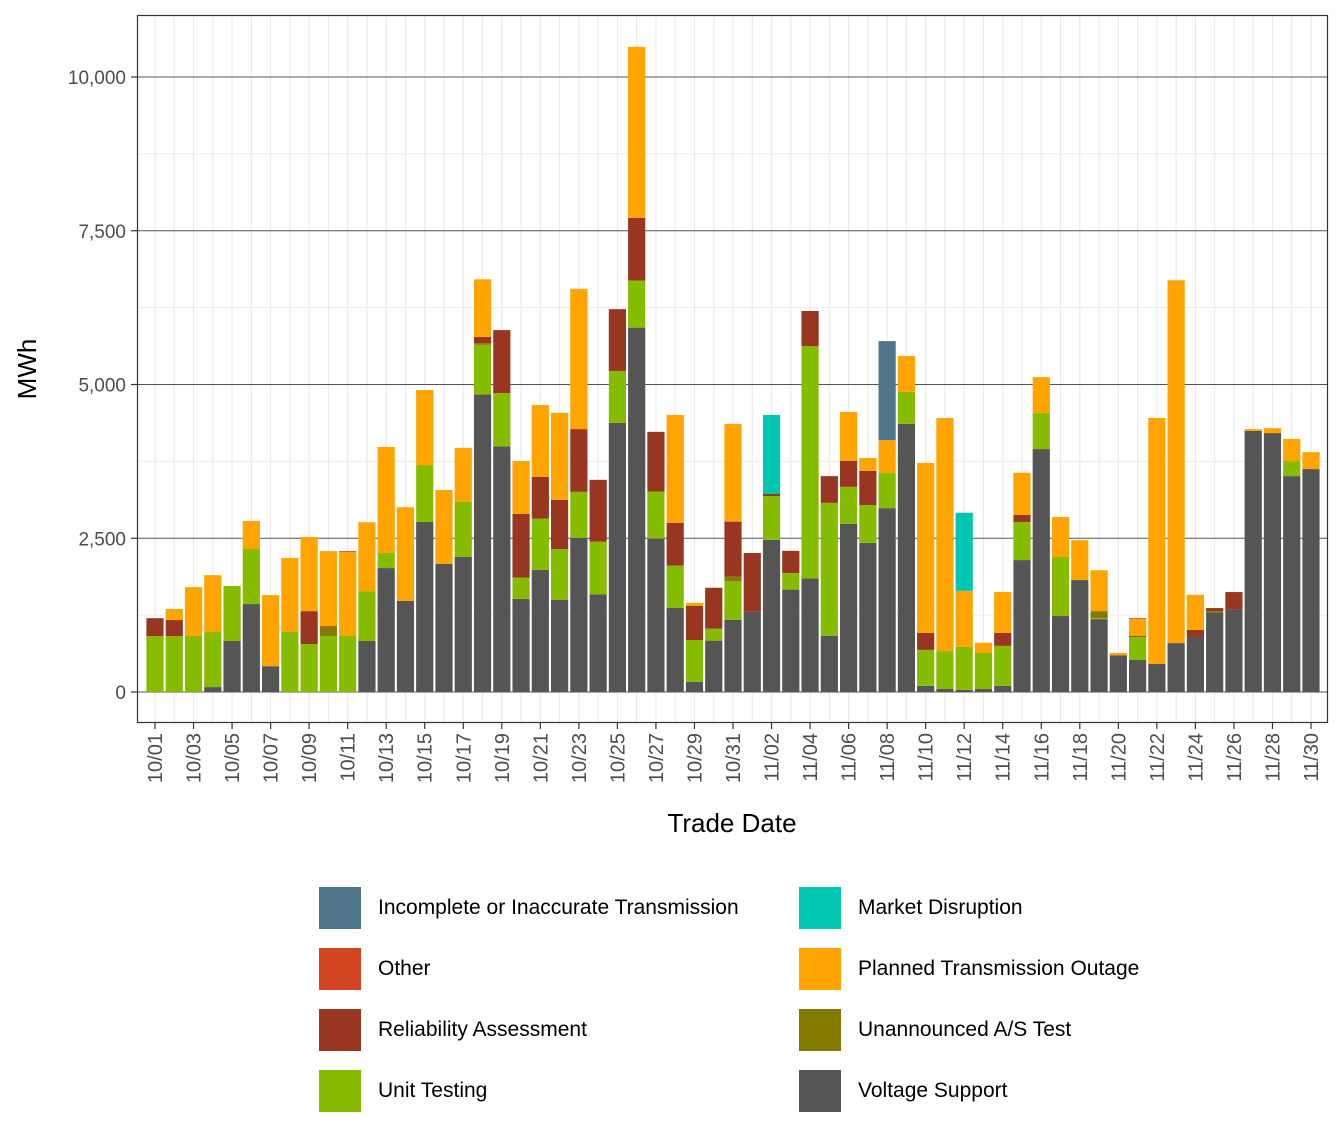  Describe the element at coordinates (97, 78) in the screenshot. I see `y-tick-label: 10,000` at that location.